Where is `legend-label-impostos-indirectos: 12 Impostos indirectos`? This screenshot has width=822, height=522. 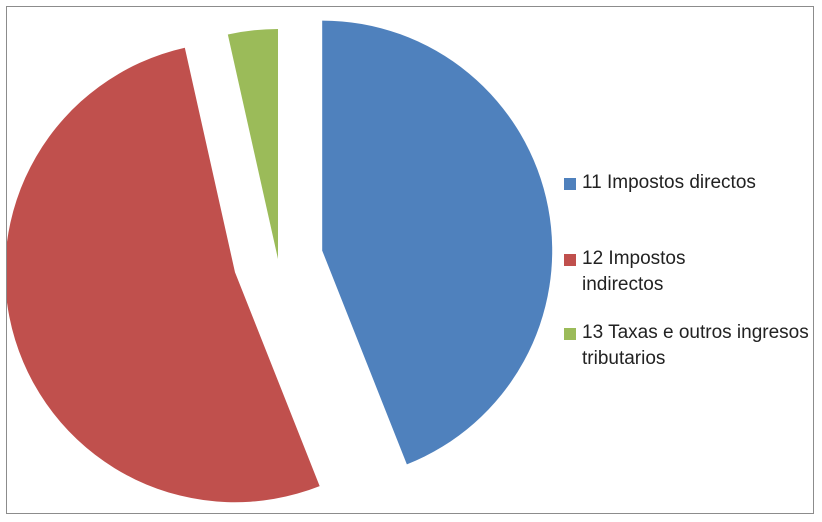 legend-label-impostos-indirectos: 12 Impostos indirectos is located at coordinates (634, 271).